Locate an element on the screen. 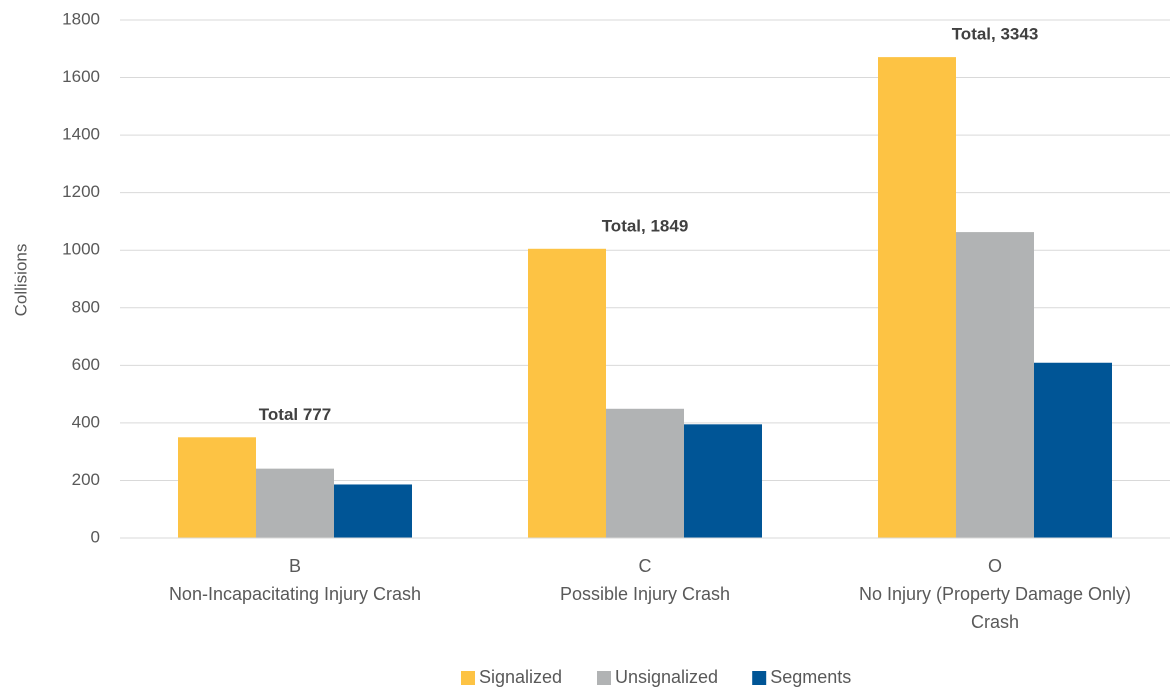 Image resolution: width=1170 pixels, height=698 pixels. total-annotation: Total, 1849 is located at coordinates (645, 225).